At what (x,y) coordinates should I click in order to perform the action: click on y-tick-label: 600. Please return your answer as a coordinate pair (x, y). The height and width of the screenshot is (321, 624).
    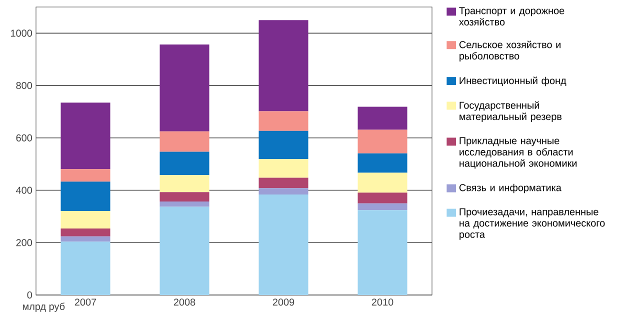
    Looking at the image, I should click on (24, 138).